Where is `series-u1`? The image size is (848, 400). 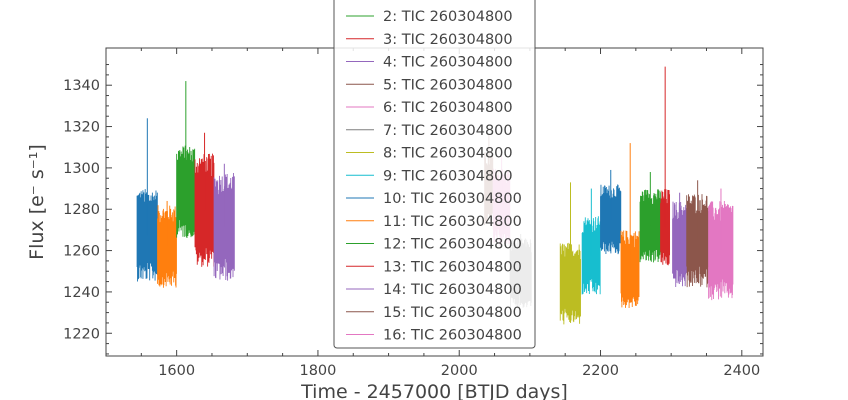
series-u1 is located at coordinates (167, 244).